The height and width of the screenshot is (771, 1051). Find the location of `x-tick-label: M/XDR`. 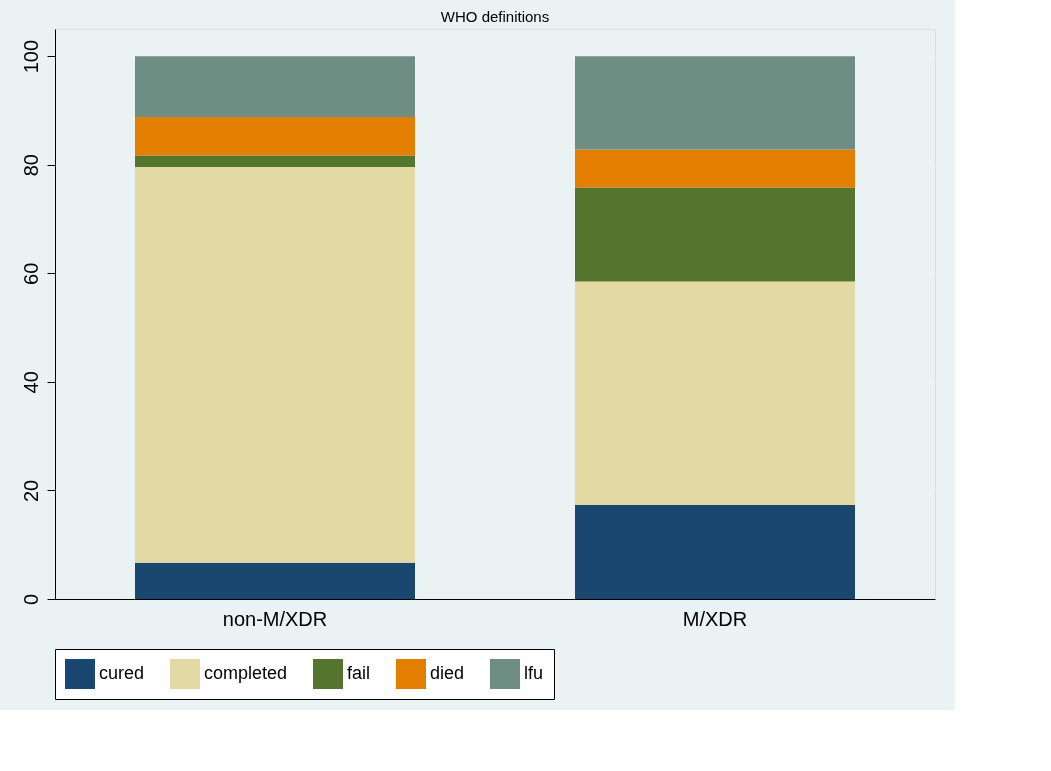

x-tick-label: M/XDR is located at coordinates (715, 618).